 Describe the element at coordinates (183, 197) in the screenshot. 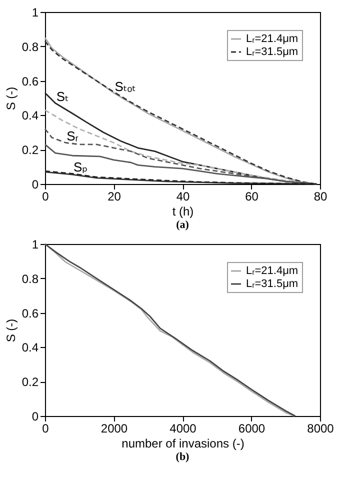

I see `x-tick-label: 40` at that location.